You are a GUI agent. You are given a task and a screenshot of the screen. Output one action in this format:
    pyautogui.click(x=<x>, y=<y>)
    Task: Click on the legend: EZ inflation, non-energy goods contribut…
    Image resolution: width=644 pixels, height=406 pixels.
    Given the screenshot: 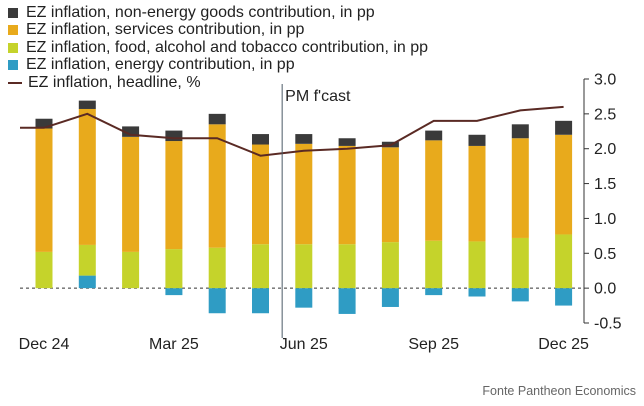 What is the action you would take?
    pyautogui.click(x=218, y=48)
    